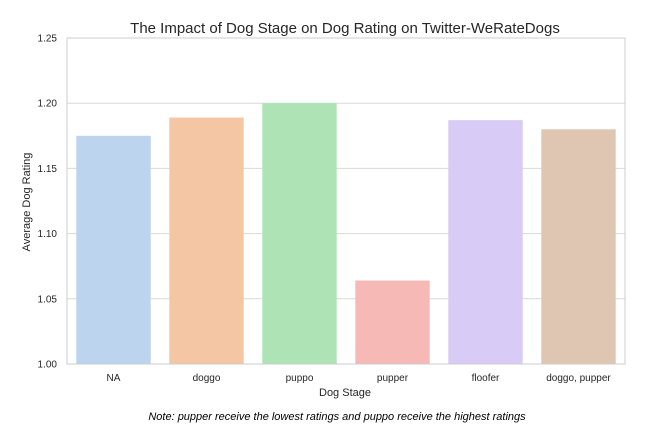  What do you see at coordinates (48, 169) in the screenshot?
I see `y-tick-label: 1.15` at bounding box center [48, 169].